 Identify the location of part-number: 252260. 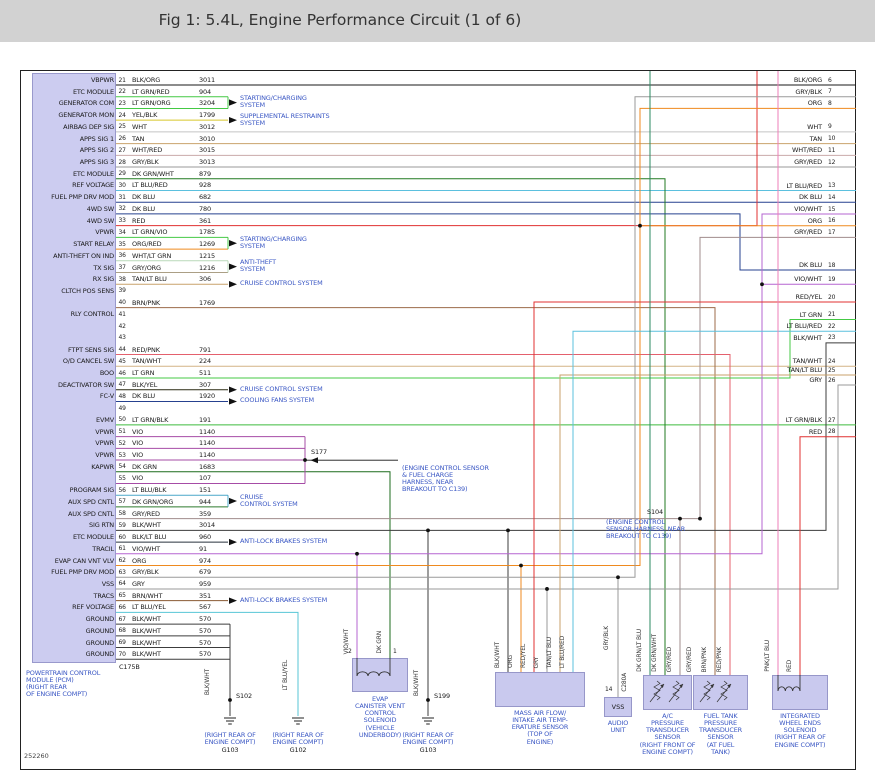
(36, 756).